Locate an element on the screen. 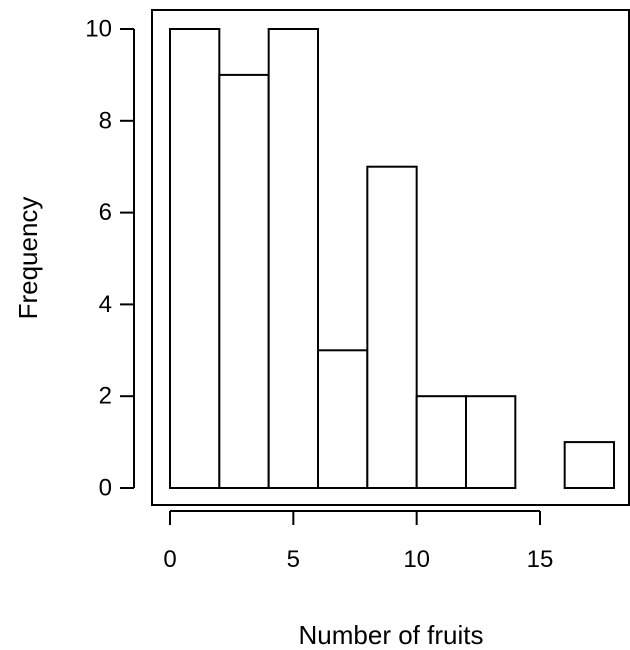  x-tick-label: 5 is located at coordinates (293, 559).